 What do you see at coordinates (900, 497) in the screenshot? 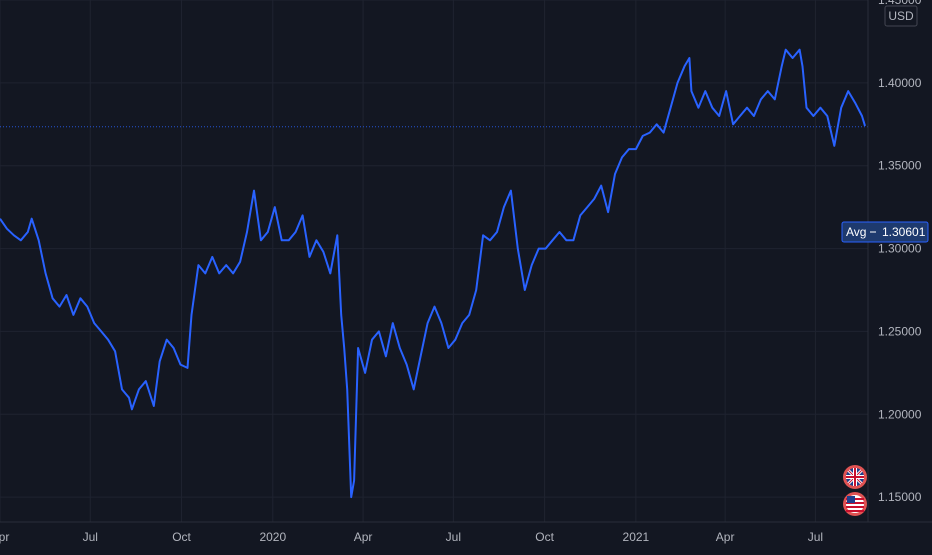
I see `y-tick-label: 1.15000` at bounding box center [900, 497].